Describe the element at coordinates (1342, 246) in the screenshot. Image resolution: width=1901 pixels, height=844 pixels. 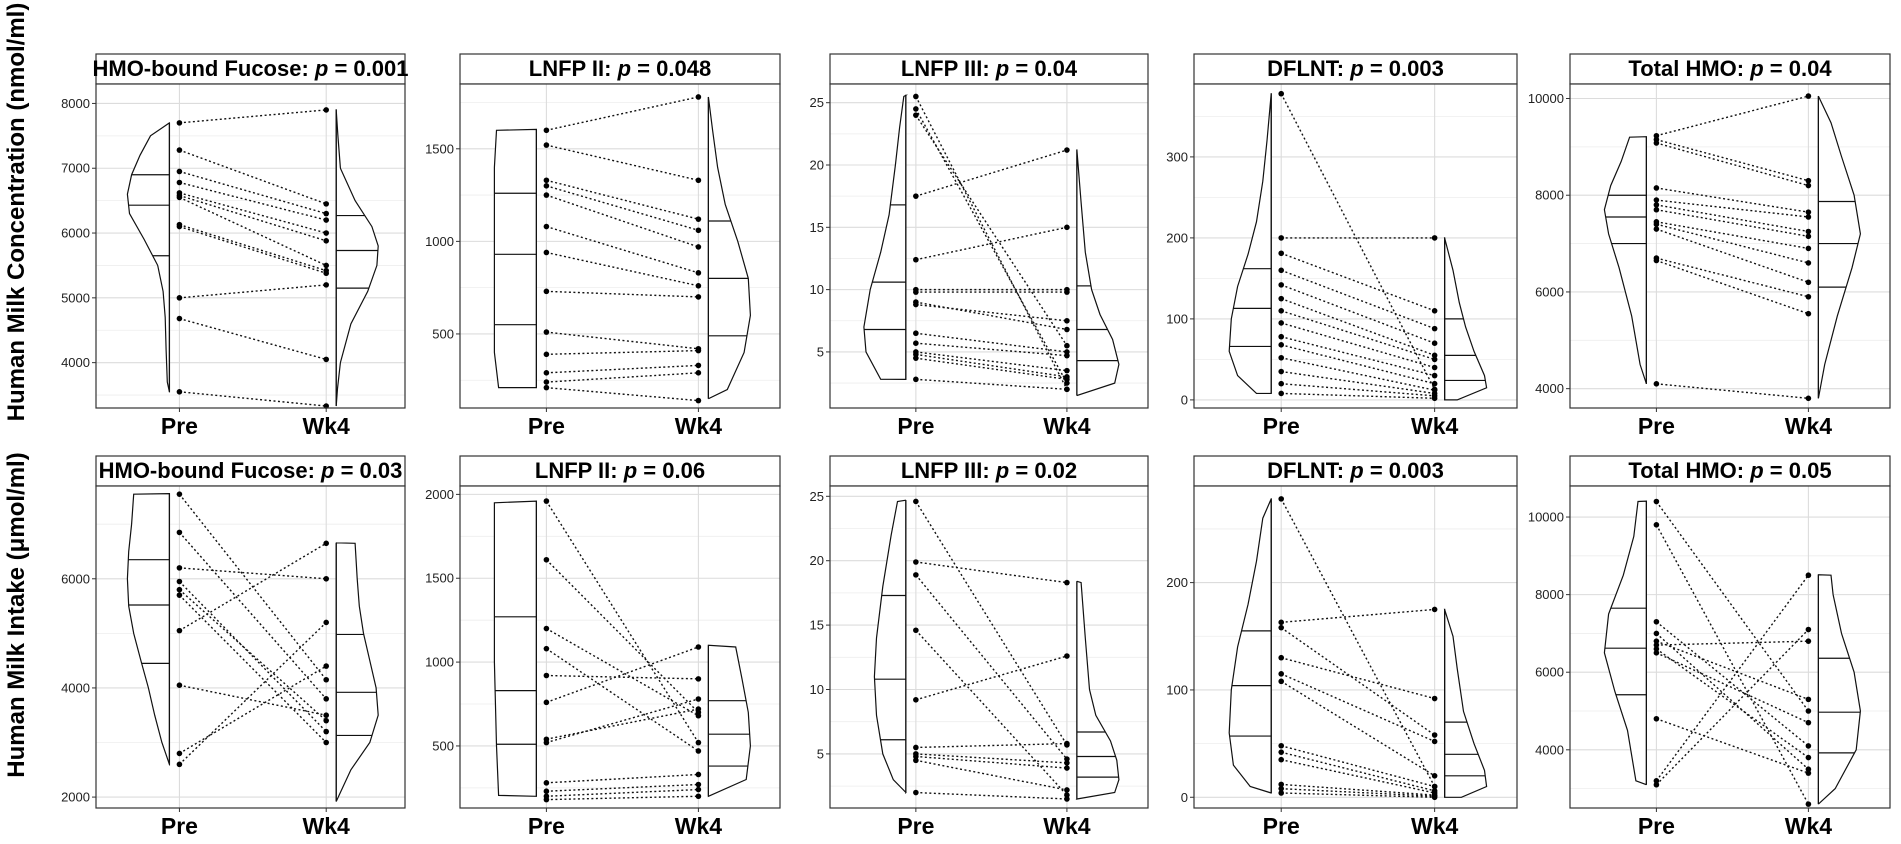
I see `chart-panel: DFLNT: p = 0.003 0 100 200 300 Pre Wk4` at that location.